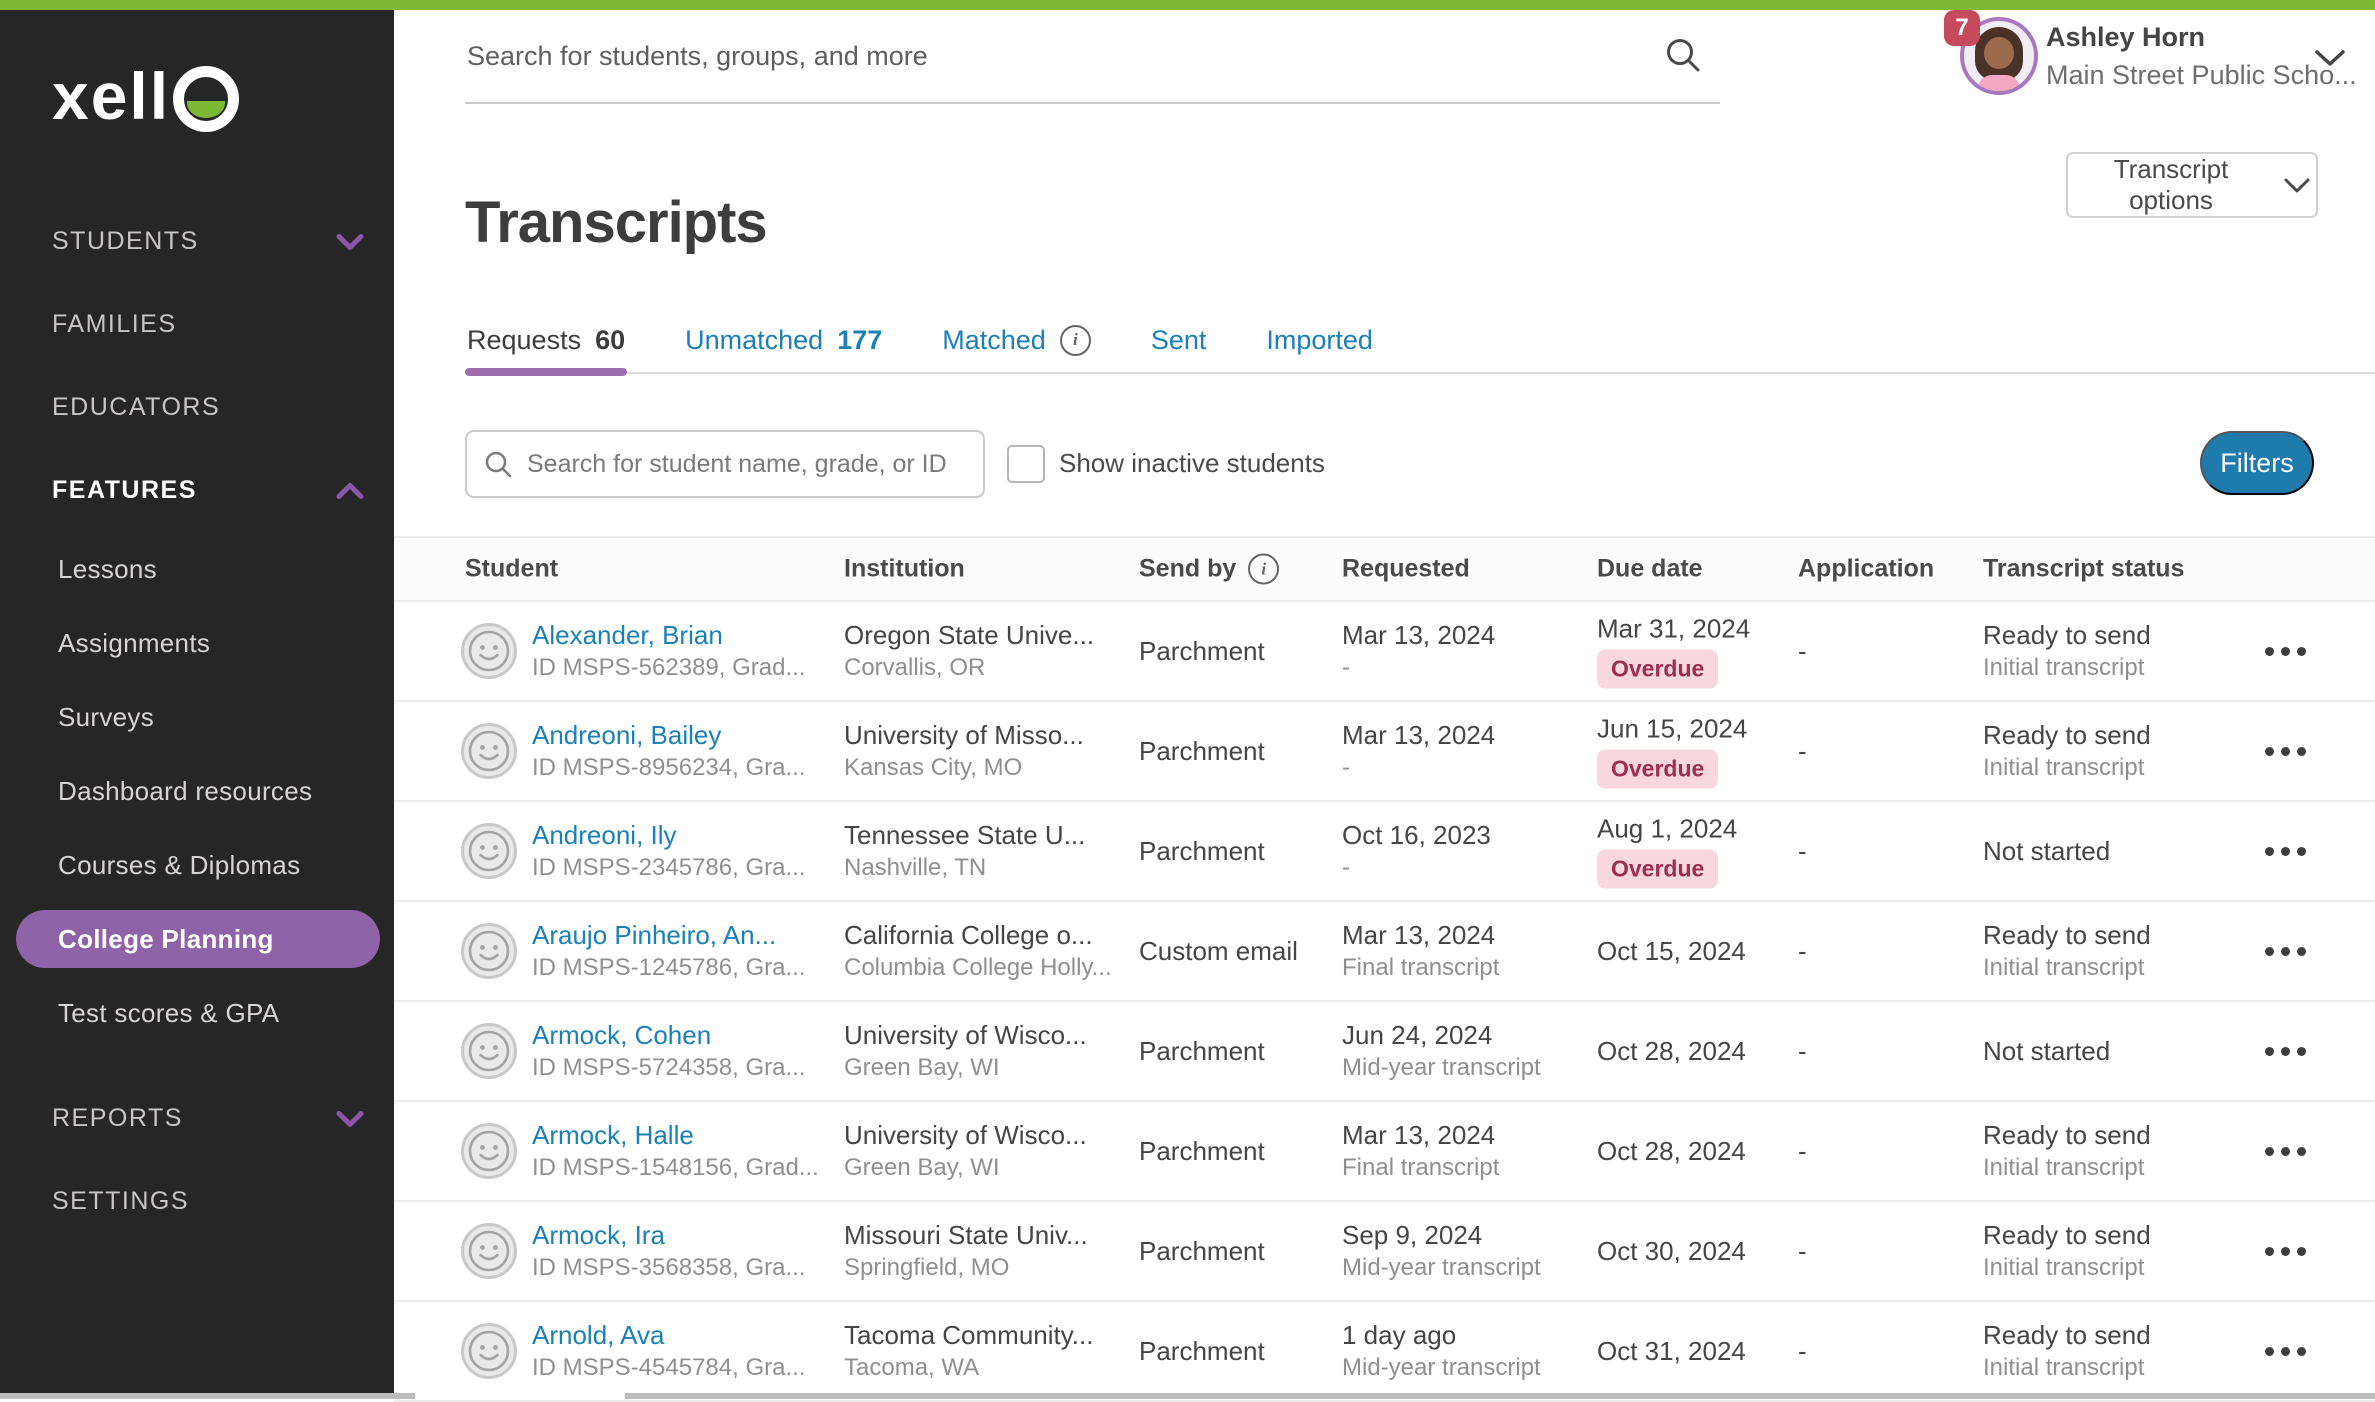 This screenshot has height=1402, width=2375. What do you see at coordinates (1042, 56) in the screenshot?
I see `global-search-input` at bounding box center [1042, 56].